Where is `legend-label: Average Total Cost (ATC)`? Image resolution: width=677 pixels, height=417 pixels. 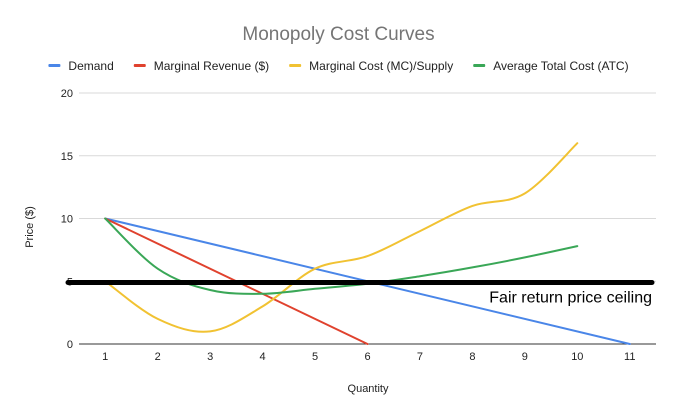
legend-label: Average Total Cost (ATC) is located at coordinates (560, 66).